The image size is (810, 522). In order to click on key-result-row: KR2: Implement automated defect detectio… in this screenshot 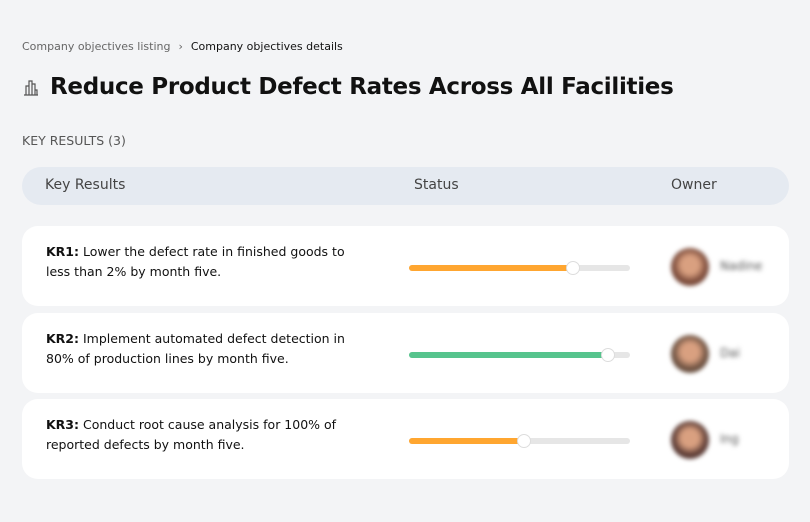, I will do `click(405, 353)`.